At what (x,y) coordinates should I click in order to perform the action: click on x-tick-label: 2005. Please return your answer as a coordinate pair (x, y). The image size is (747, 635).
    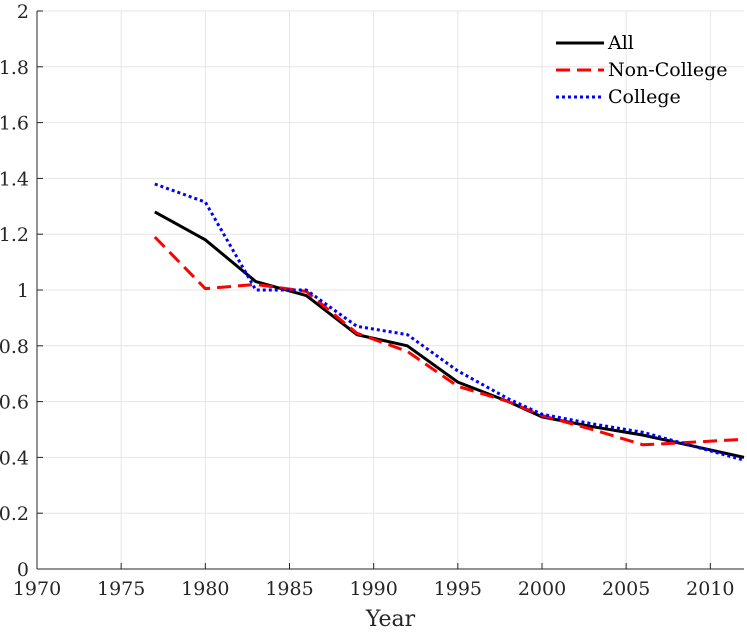
    Looking at the image, I should click on (626, 589).